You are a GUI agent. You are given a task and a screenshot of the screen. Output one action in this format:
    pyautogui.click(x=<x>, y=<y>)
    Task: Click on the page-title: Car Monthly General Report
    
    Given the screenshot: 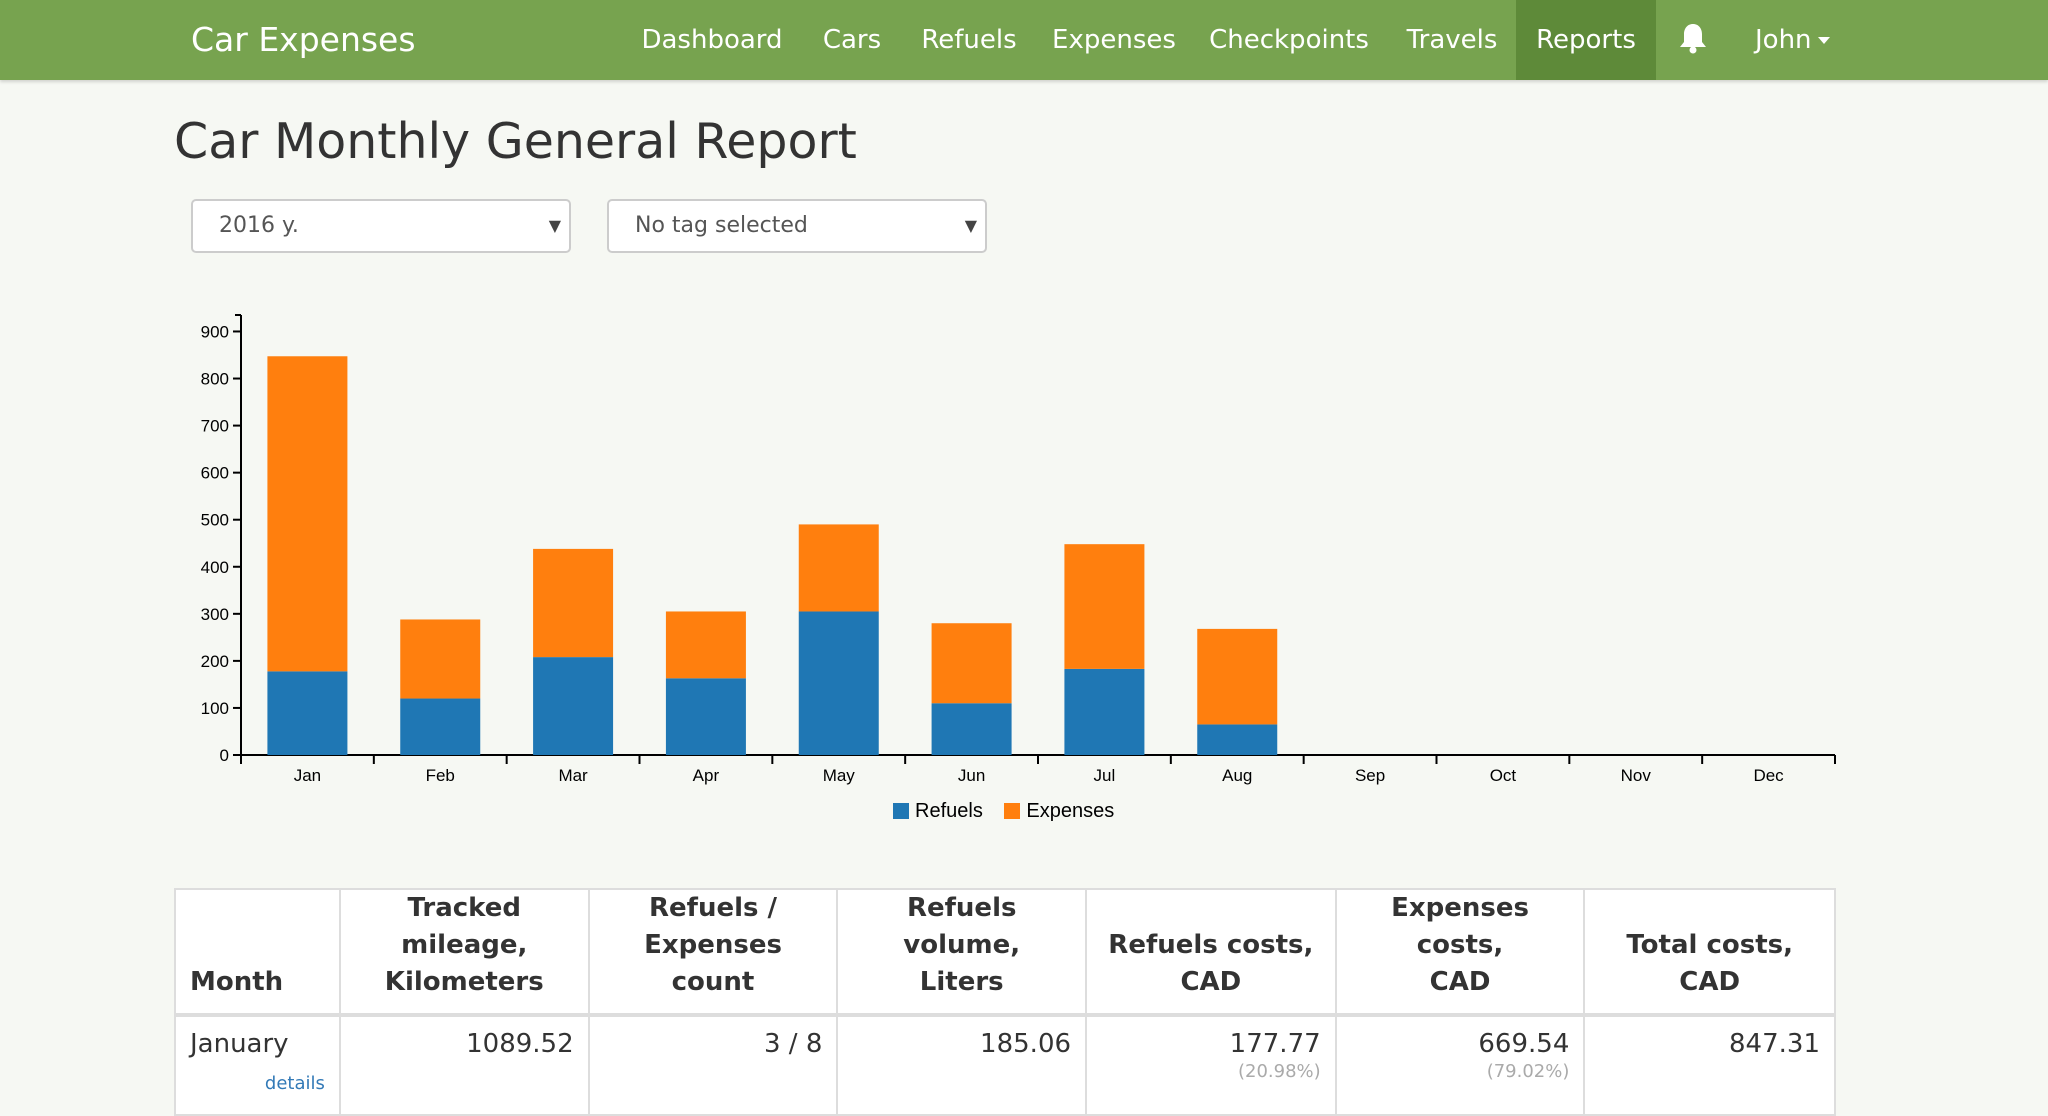 What is the action you would take?
    pyautogui.click(x=515, y=141)
    